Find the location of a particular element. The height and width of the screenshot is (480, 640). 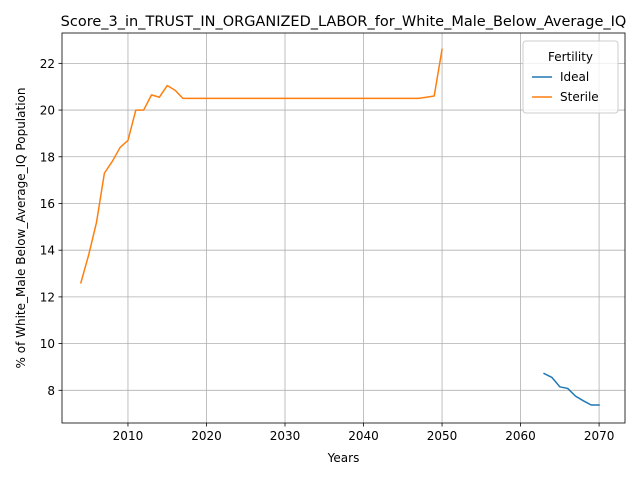

y-tick-label: 22 is located at coordinates (47, 64).